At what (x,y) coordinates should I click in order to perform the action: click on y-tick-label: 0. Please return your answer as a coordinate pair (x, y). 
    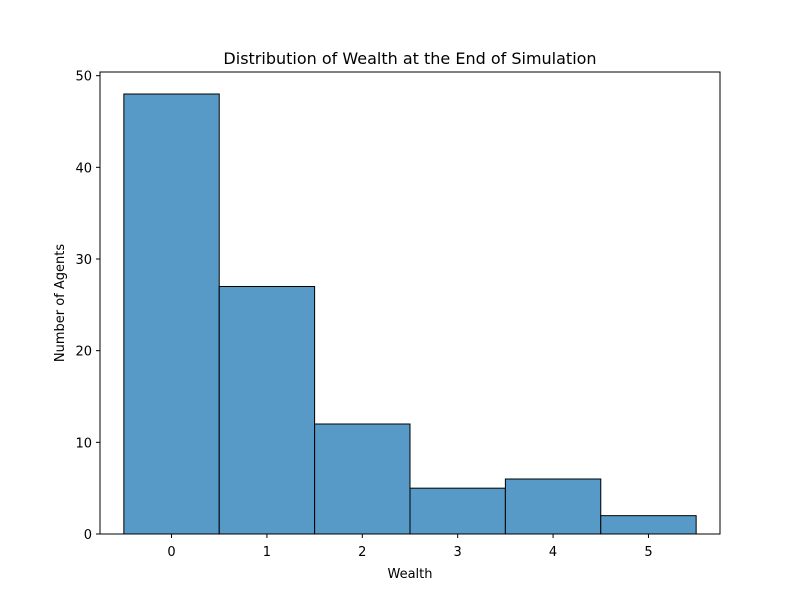
    Looking at the image, I should click on (88, 535).